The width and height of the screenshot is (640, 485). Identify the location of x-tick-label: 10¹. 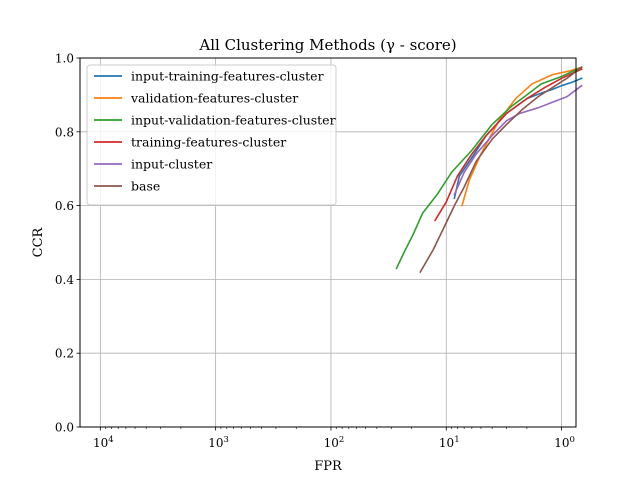
(449, 442).